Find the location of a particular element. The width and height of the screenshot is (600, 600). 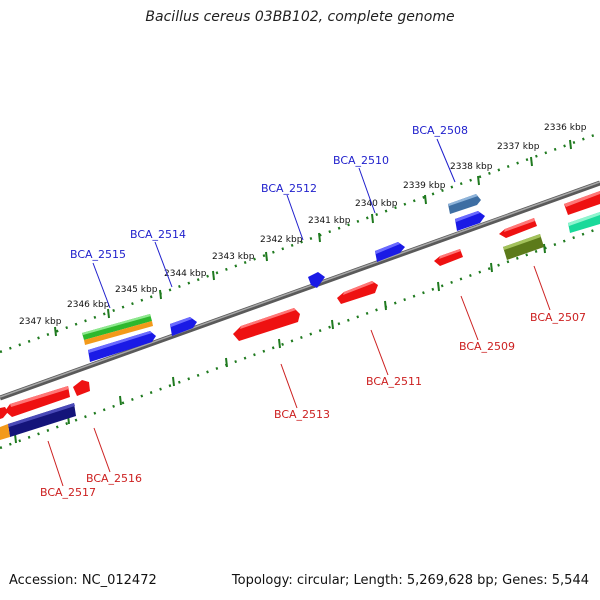

ruler-label: 2346 kbp is located at coordinates (88, 305).